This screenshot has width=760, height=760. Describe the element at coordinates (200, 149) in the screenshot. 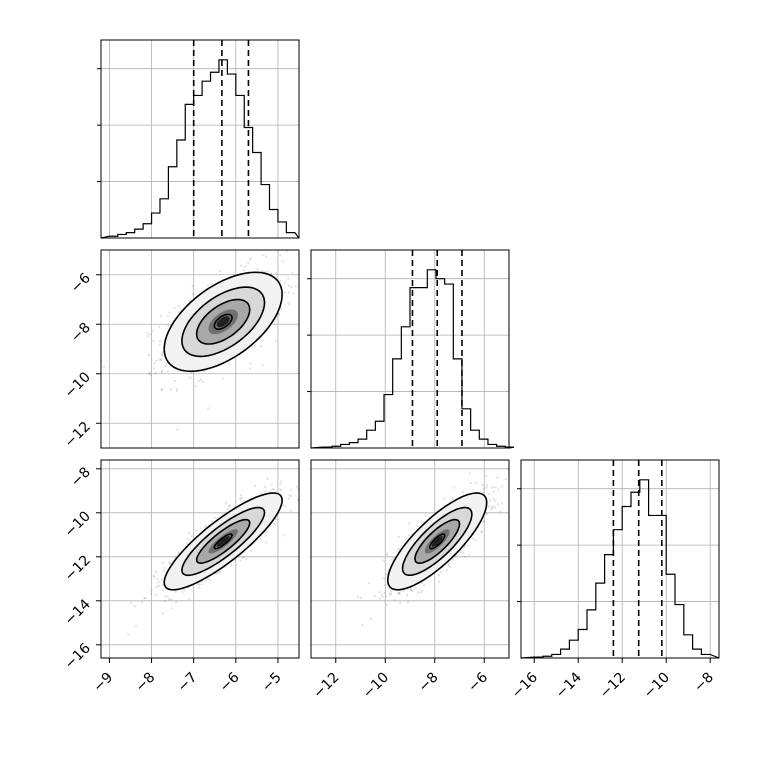

I see `histogram-step-line` at that location.